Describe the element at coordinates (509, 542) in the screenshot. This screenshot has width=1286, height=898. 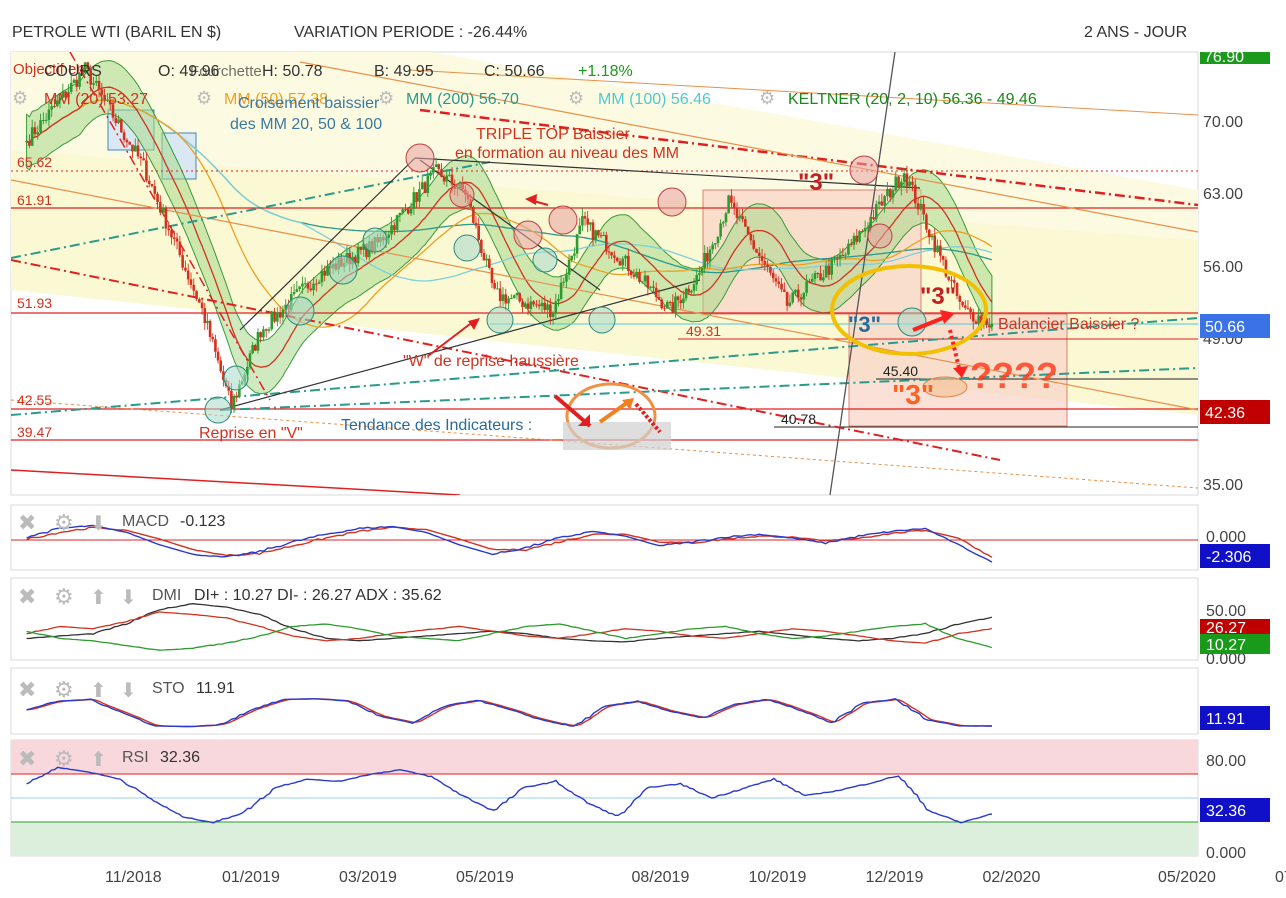
I see `macd-signal-line` at that location.